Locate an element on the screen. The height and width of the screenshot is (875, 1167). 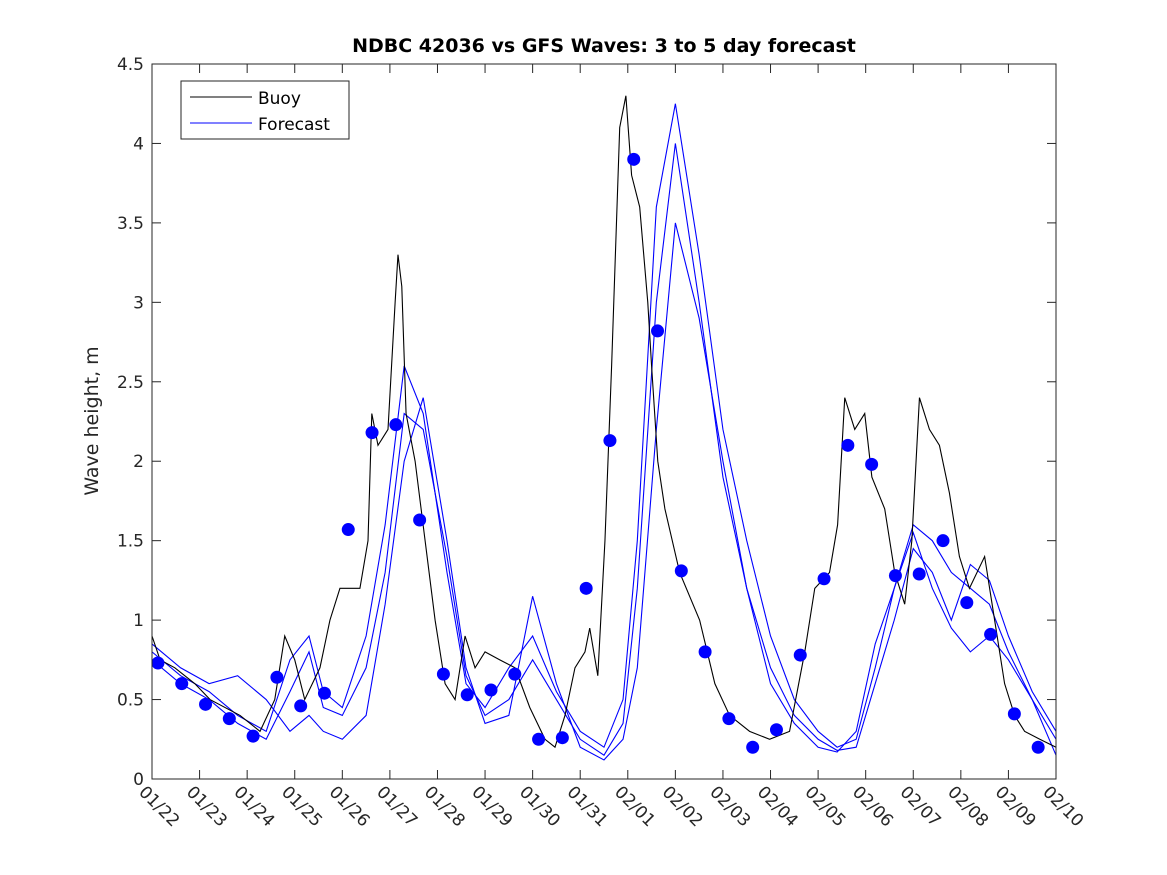
x-tick-label: 02/09 is located at coordinates (1015, 806).